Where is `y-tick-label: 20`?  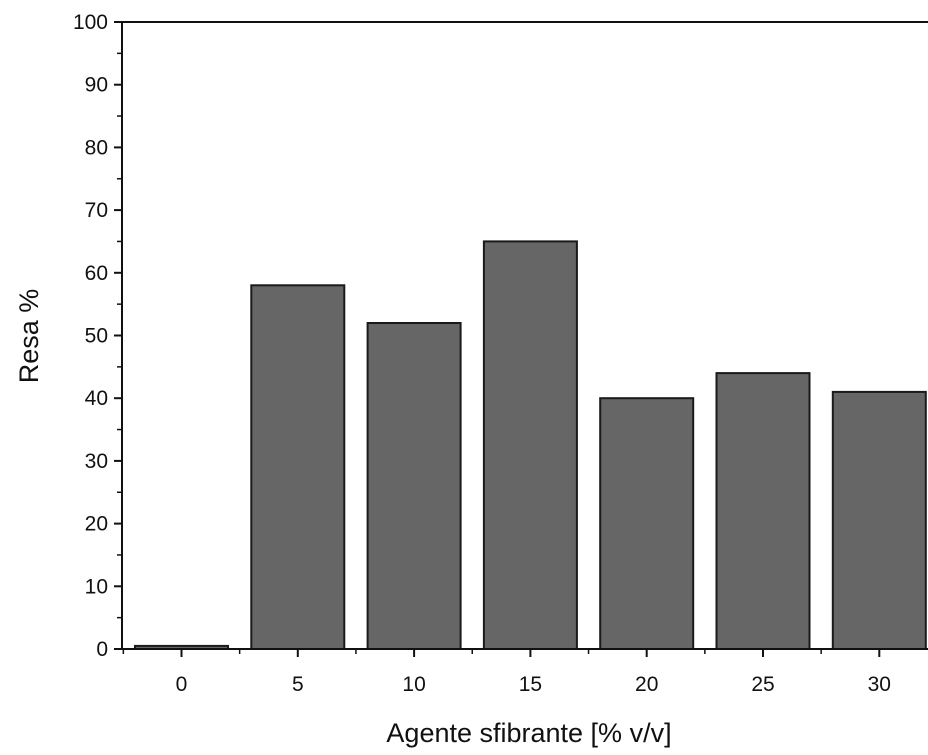
y-tick-label: 20 is located at coordinates (96, 524).